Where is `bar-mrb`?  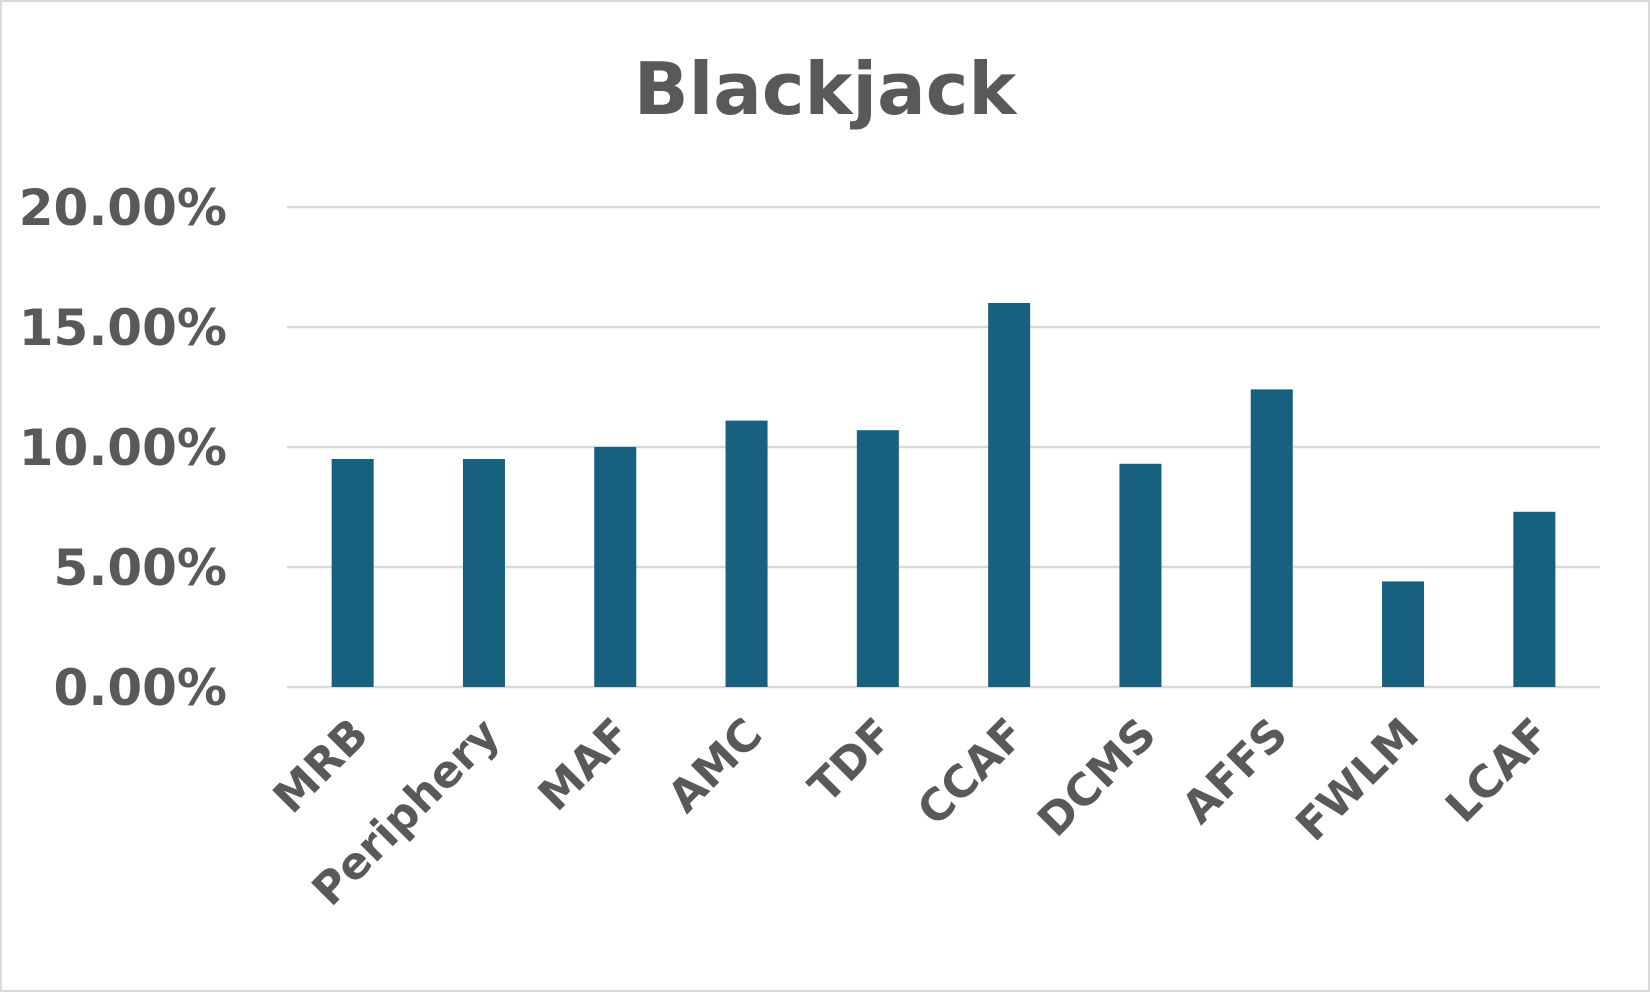 bar-mrb is located at coordinates (352, 573).